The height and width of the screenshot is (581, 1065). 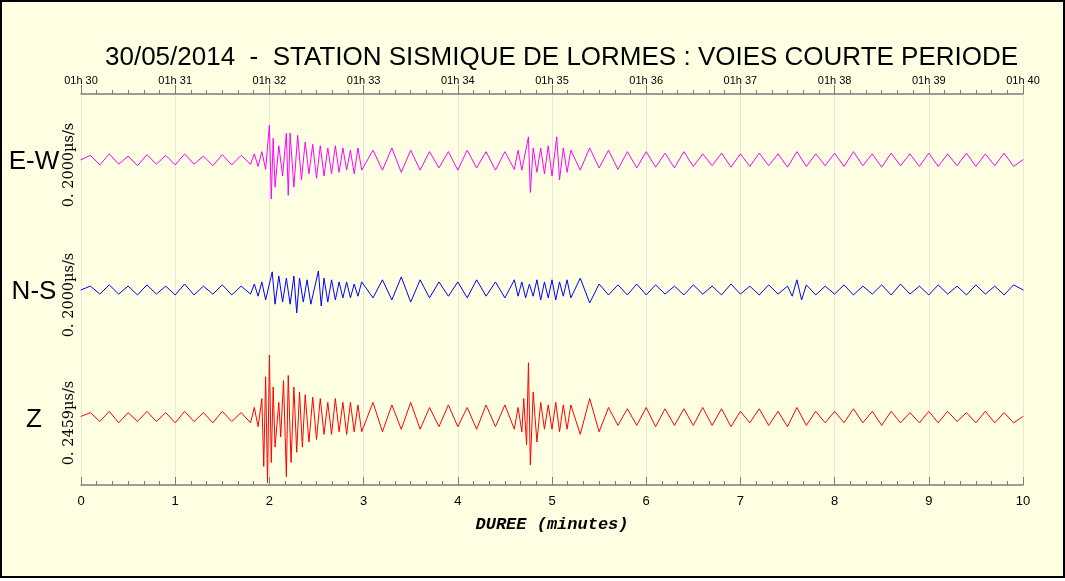 What do you see at coordinates (68, 423) in the screenshot?
I see `y-axis-title: 0. 2459µs/s` at bounding box center [68, 423].